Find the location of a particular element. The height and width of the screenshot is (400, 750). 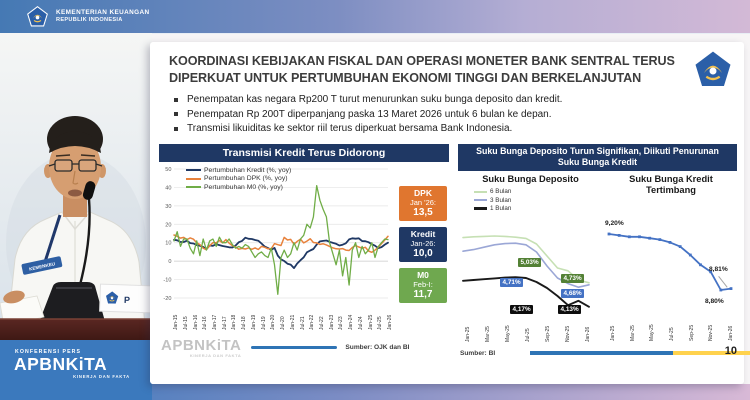

svg-text: 0 is located at coordinates (169, 262).